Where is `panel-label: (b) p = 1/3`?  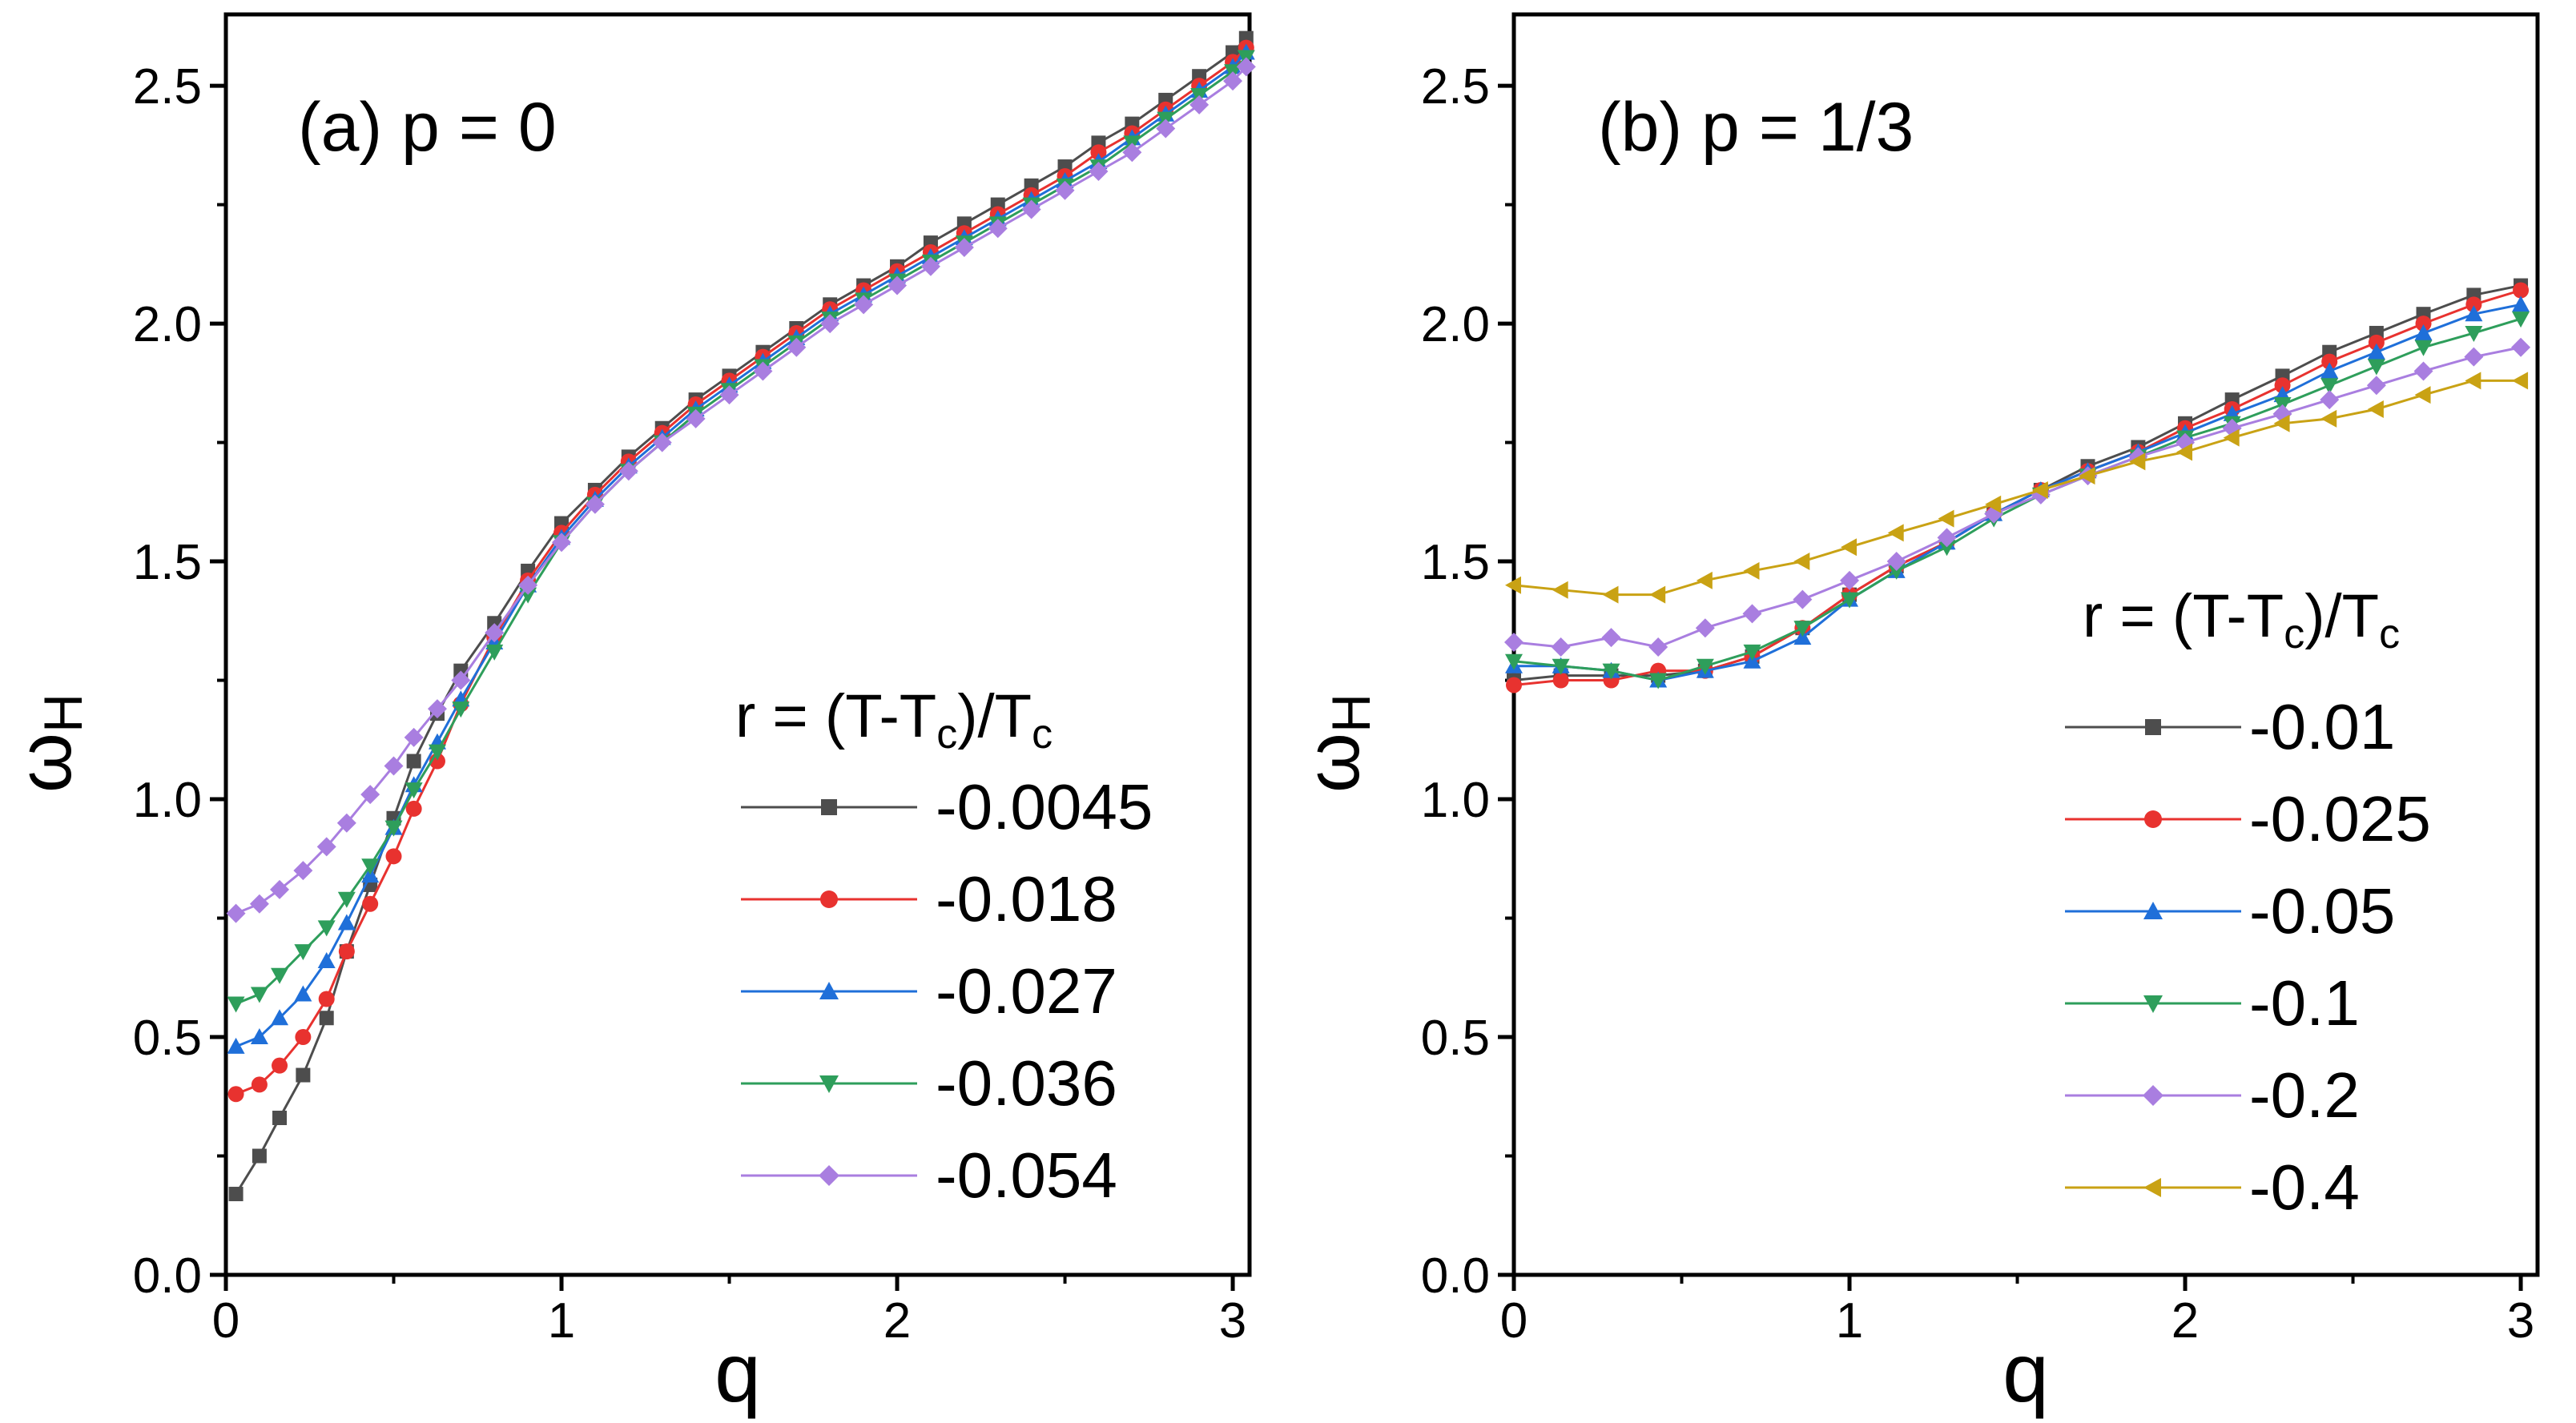 panel-label: (b) p = 1/3 is located at coordinates (1756, 128).